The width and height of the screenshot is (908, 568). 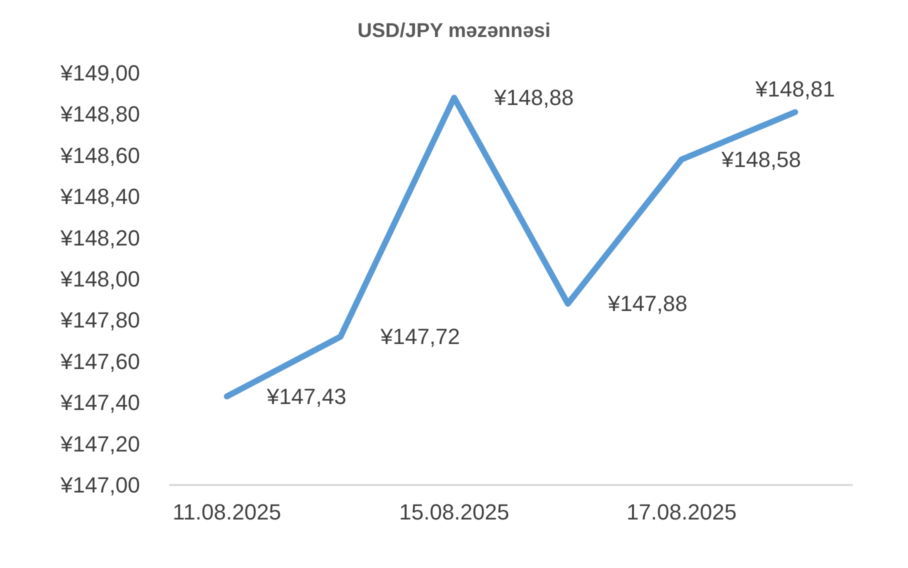 What do you see at coordinates (420, 337) in the screenshot?
I see `data-label: ¥147,72` at bounding box center [420, 337].